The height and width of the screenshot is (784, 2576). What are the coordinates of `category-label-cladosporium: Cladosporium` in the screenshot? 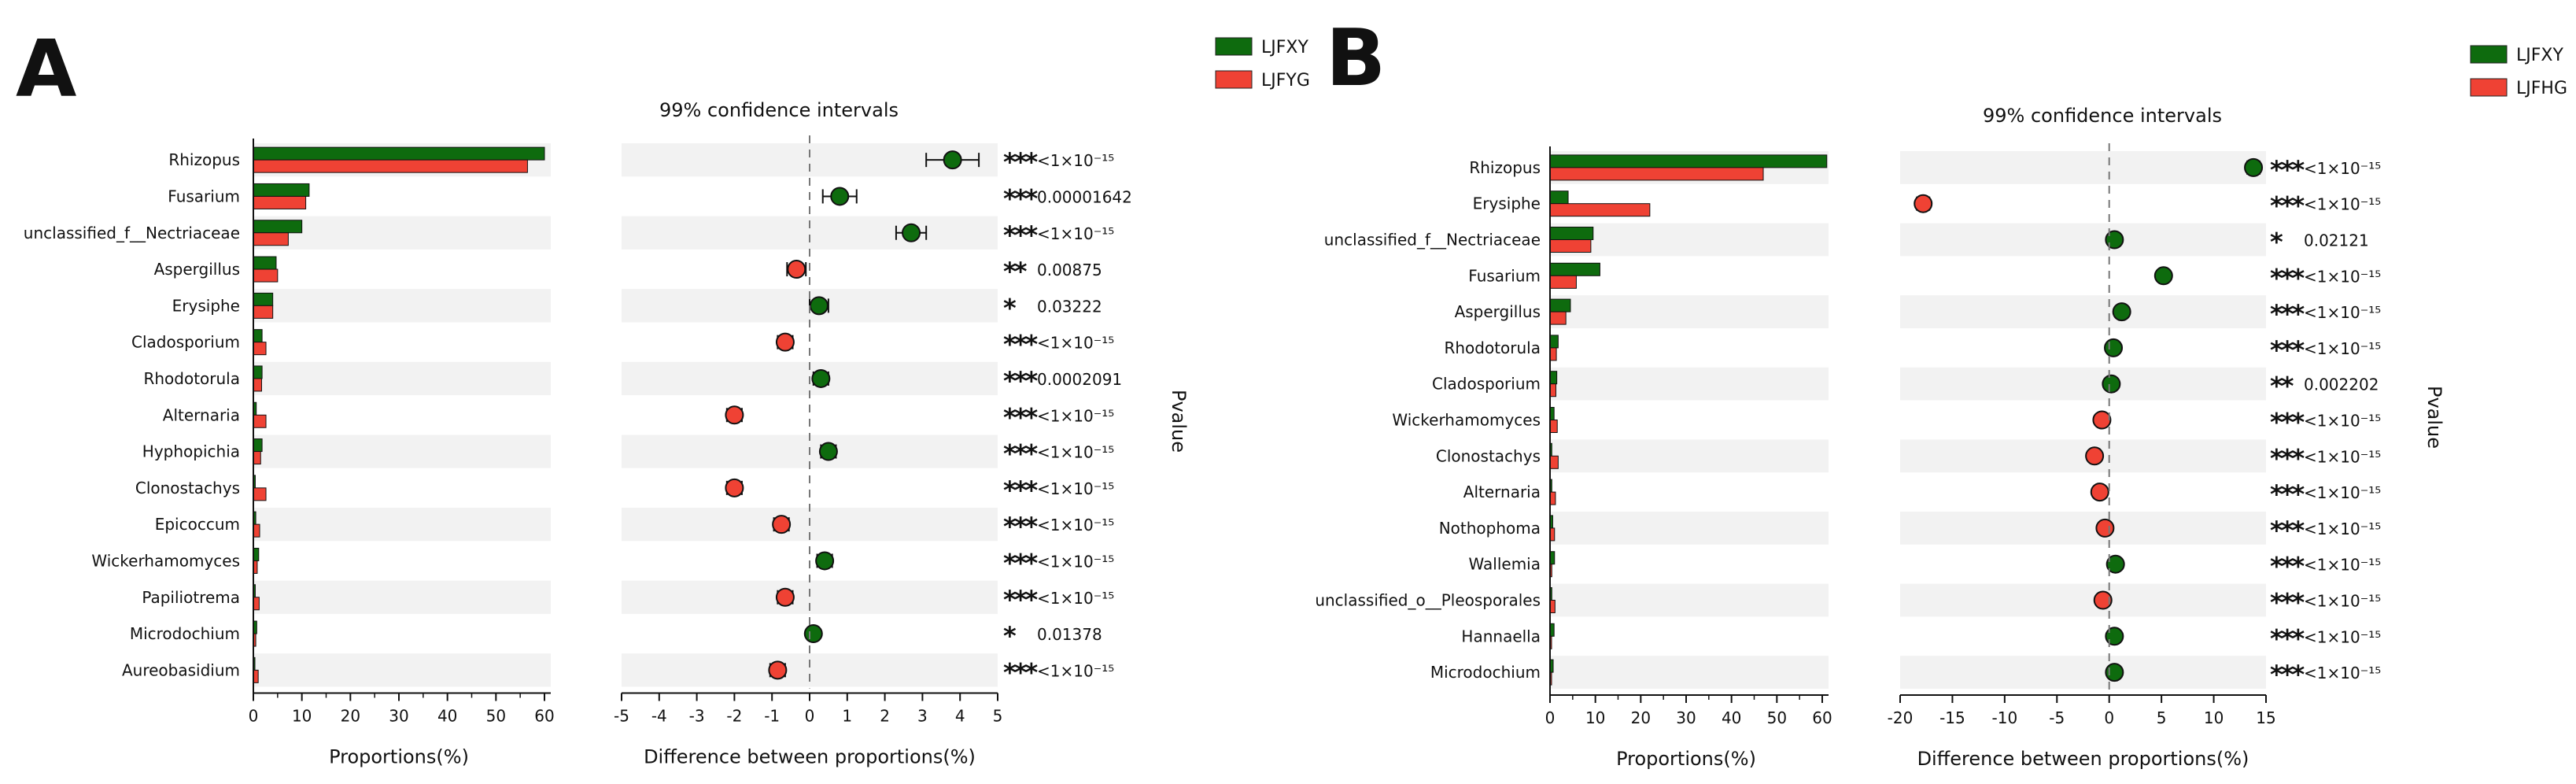 It's located at (185, 342).